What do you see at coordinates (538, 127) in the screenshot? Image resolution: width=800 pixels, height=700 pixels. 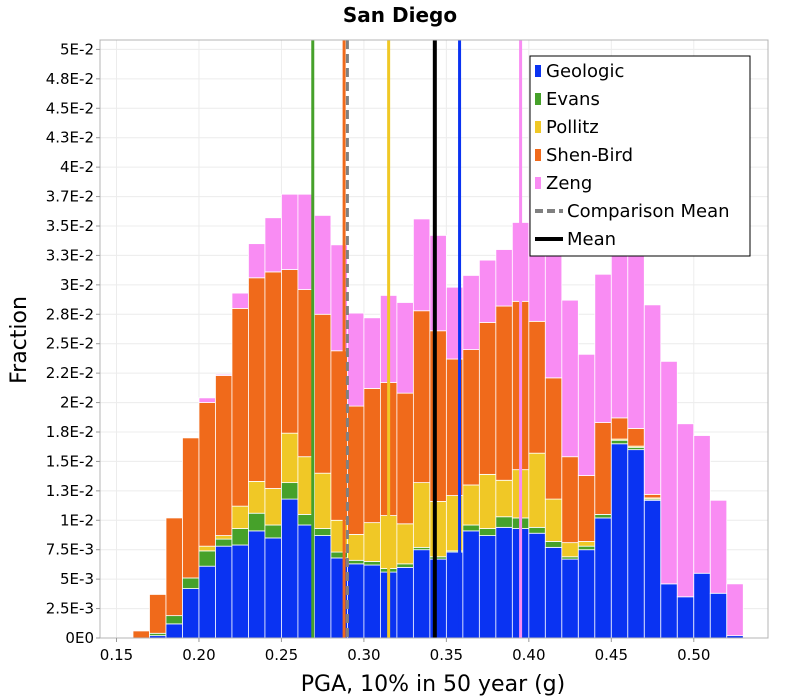 I see `legend-swatch-pollitz` at bounding box center [538, 127].